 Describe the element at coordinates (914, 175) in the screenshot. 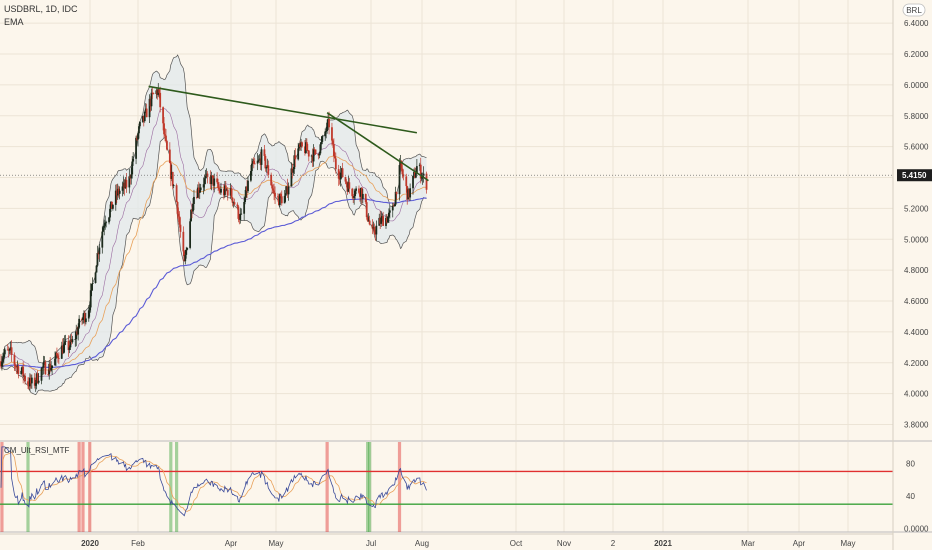

I see `last-price-box` at that location.